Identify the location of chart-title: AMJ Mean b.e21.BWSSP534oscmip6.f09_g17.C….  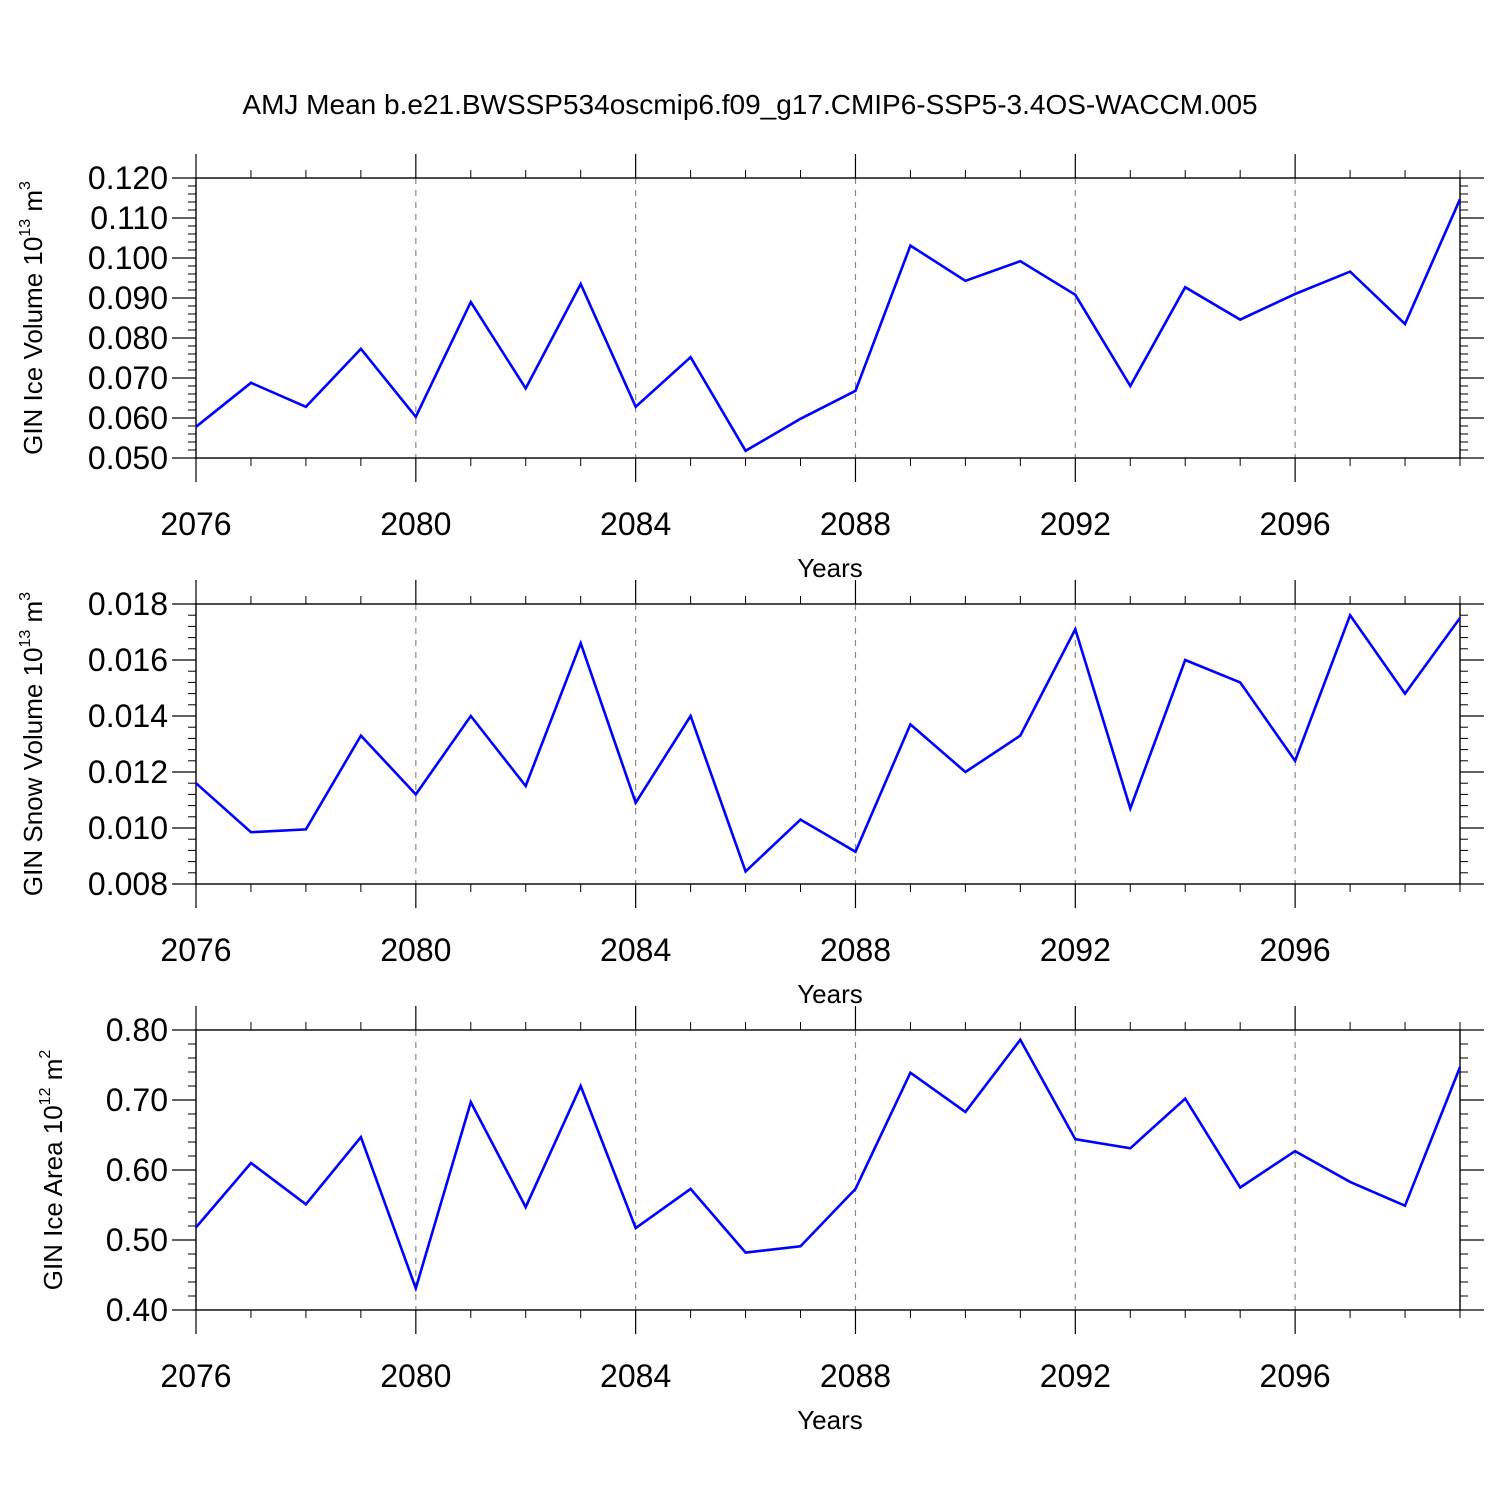
(749, 104).